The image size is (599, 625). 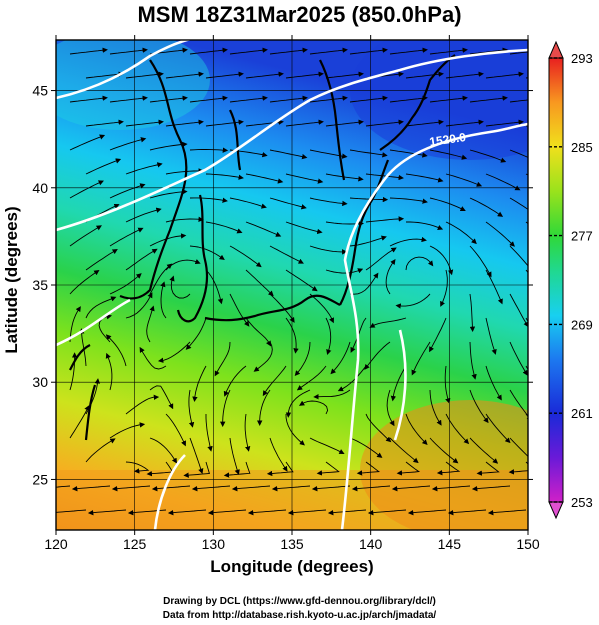 I want to click on colorbar-label: 261, so click(x=582, y=413).